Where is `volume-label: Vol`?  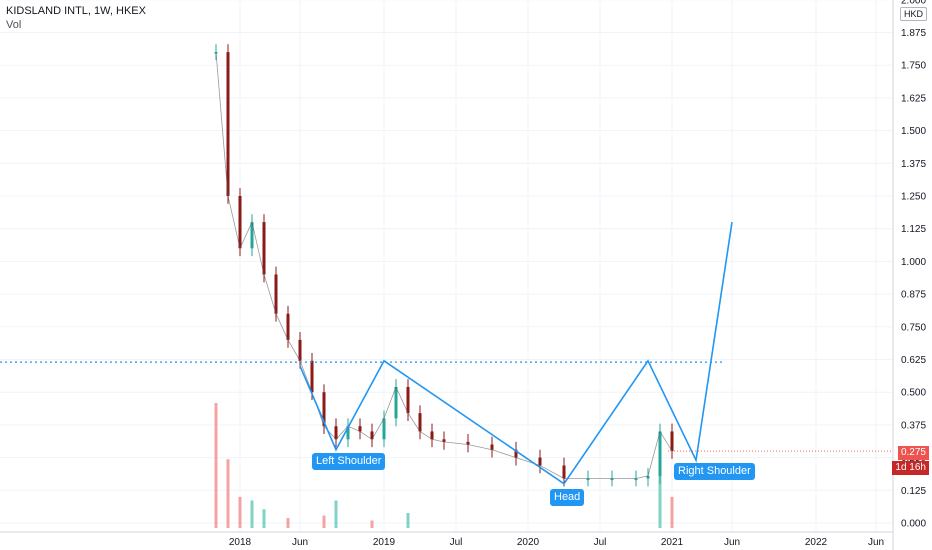
volume-label: Vol is located at coordinates (14, 25).